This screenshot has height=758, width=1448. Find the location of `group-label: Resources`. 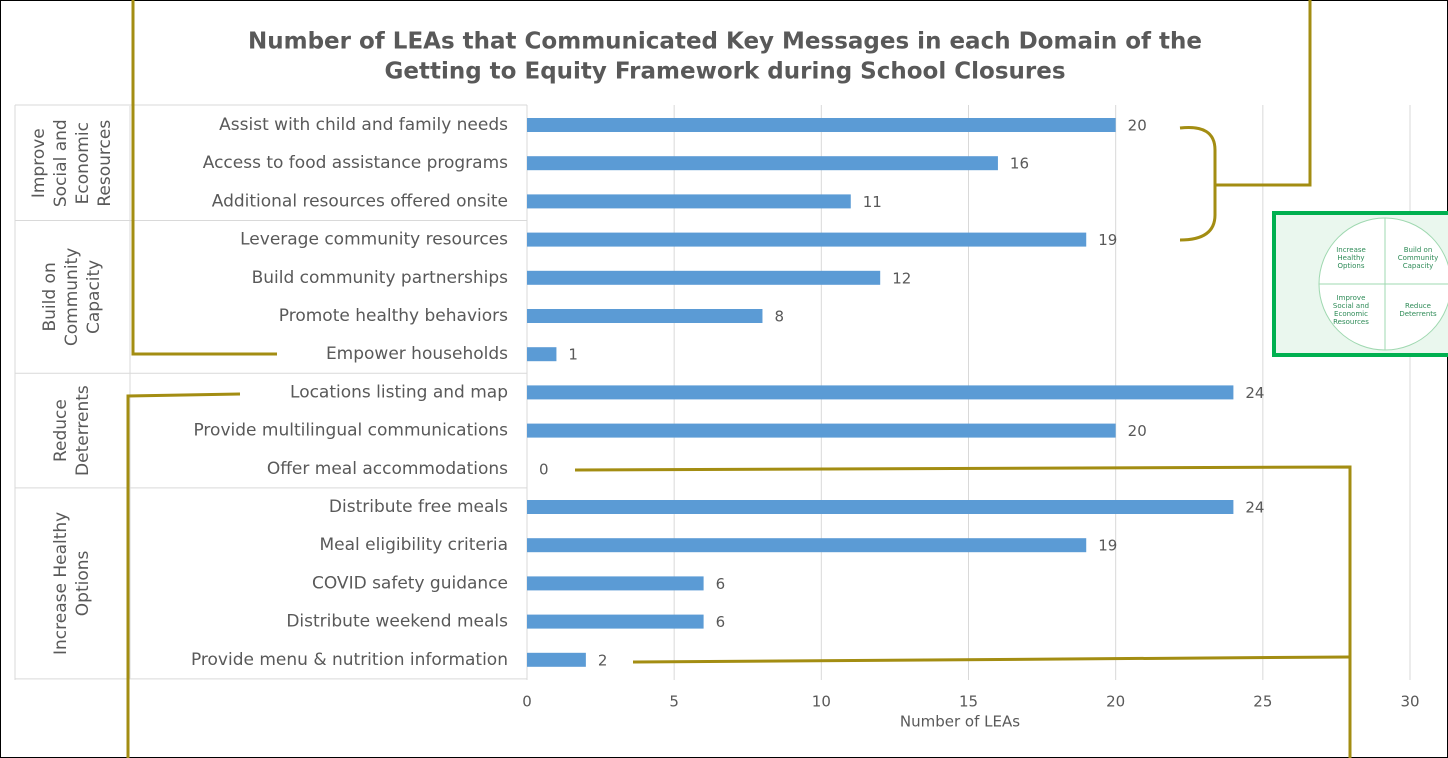

group-label: Resources is located at coordinates (105, 163).